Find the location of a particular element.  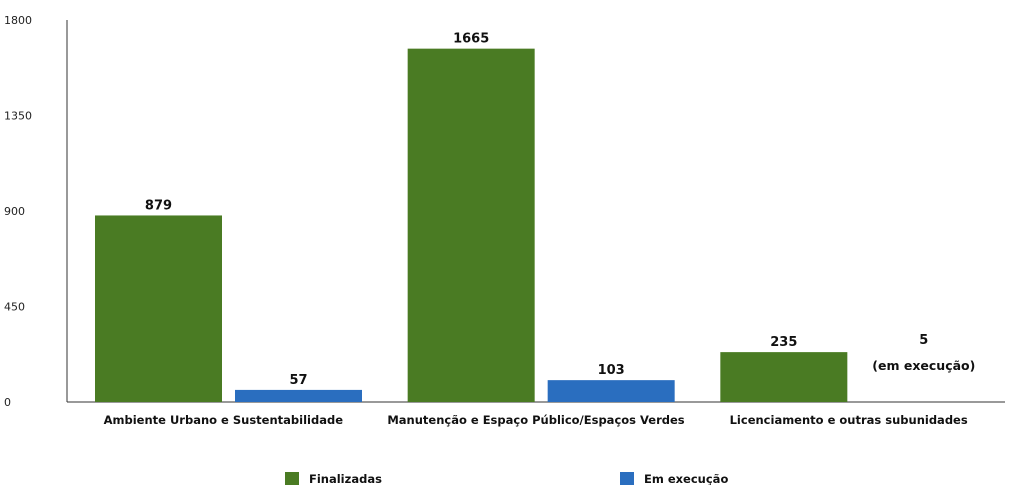

y-tick-label: 1800 is located at coordinates (18, 20).